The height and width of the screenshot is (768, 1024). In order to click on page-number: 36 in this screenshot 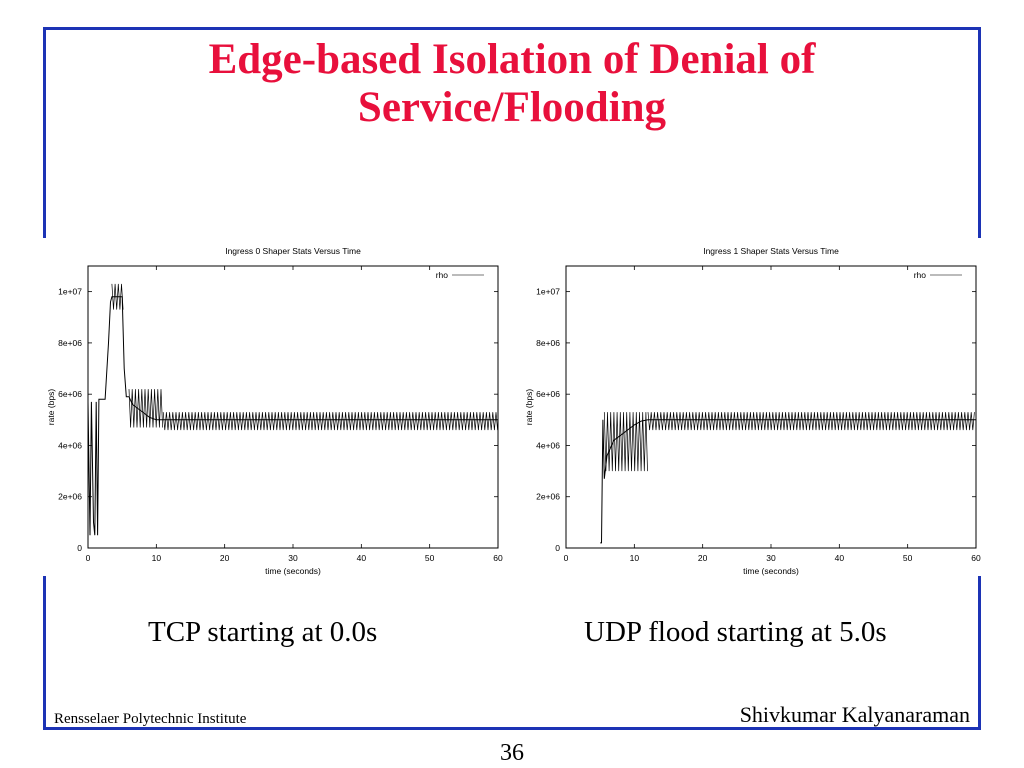, I will do `click(512, 753)`.